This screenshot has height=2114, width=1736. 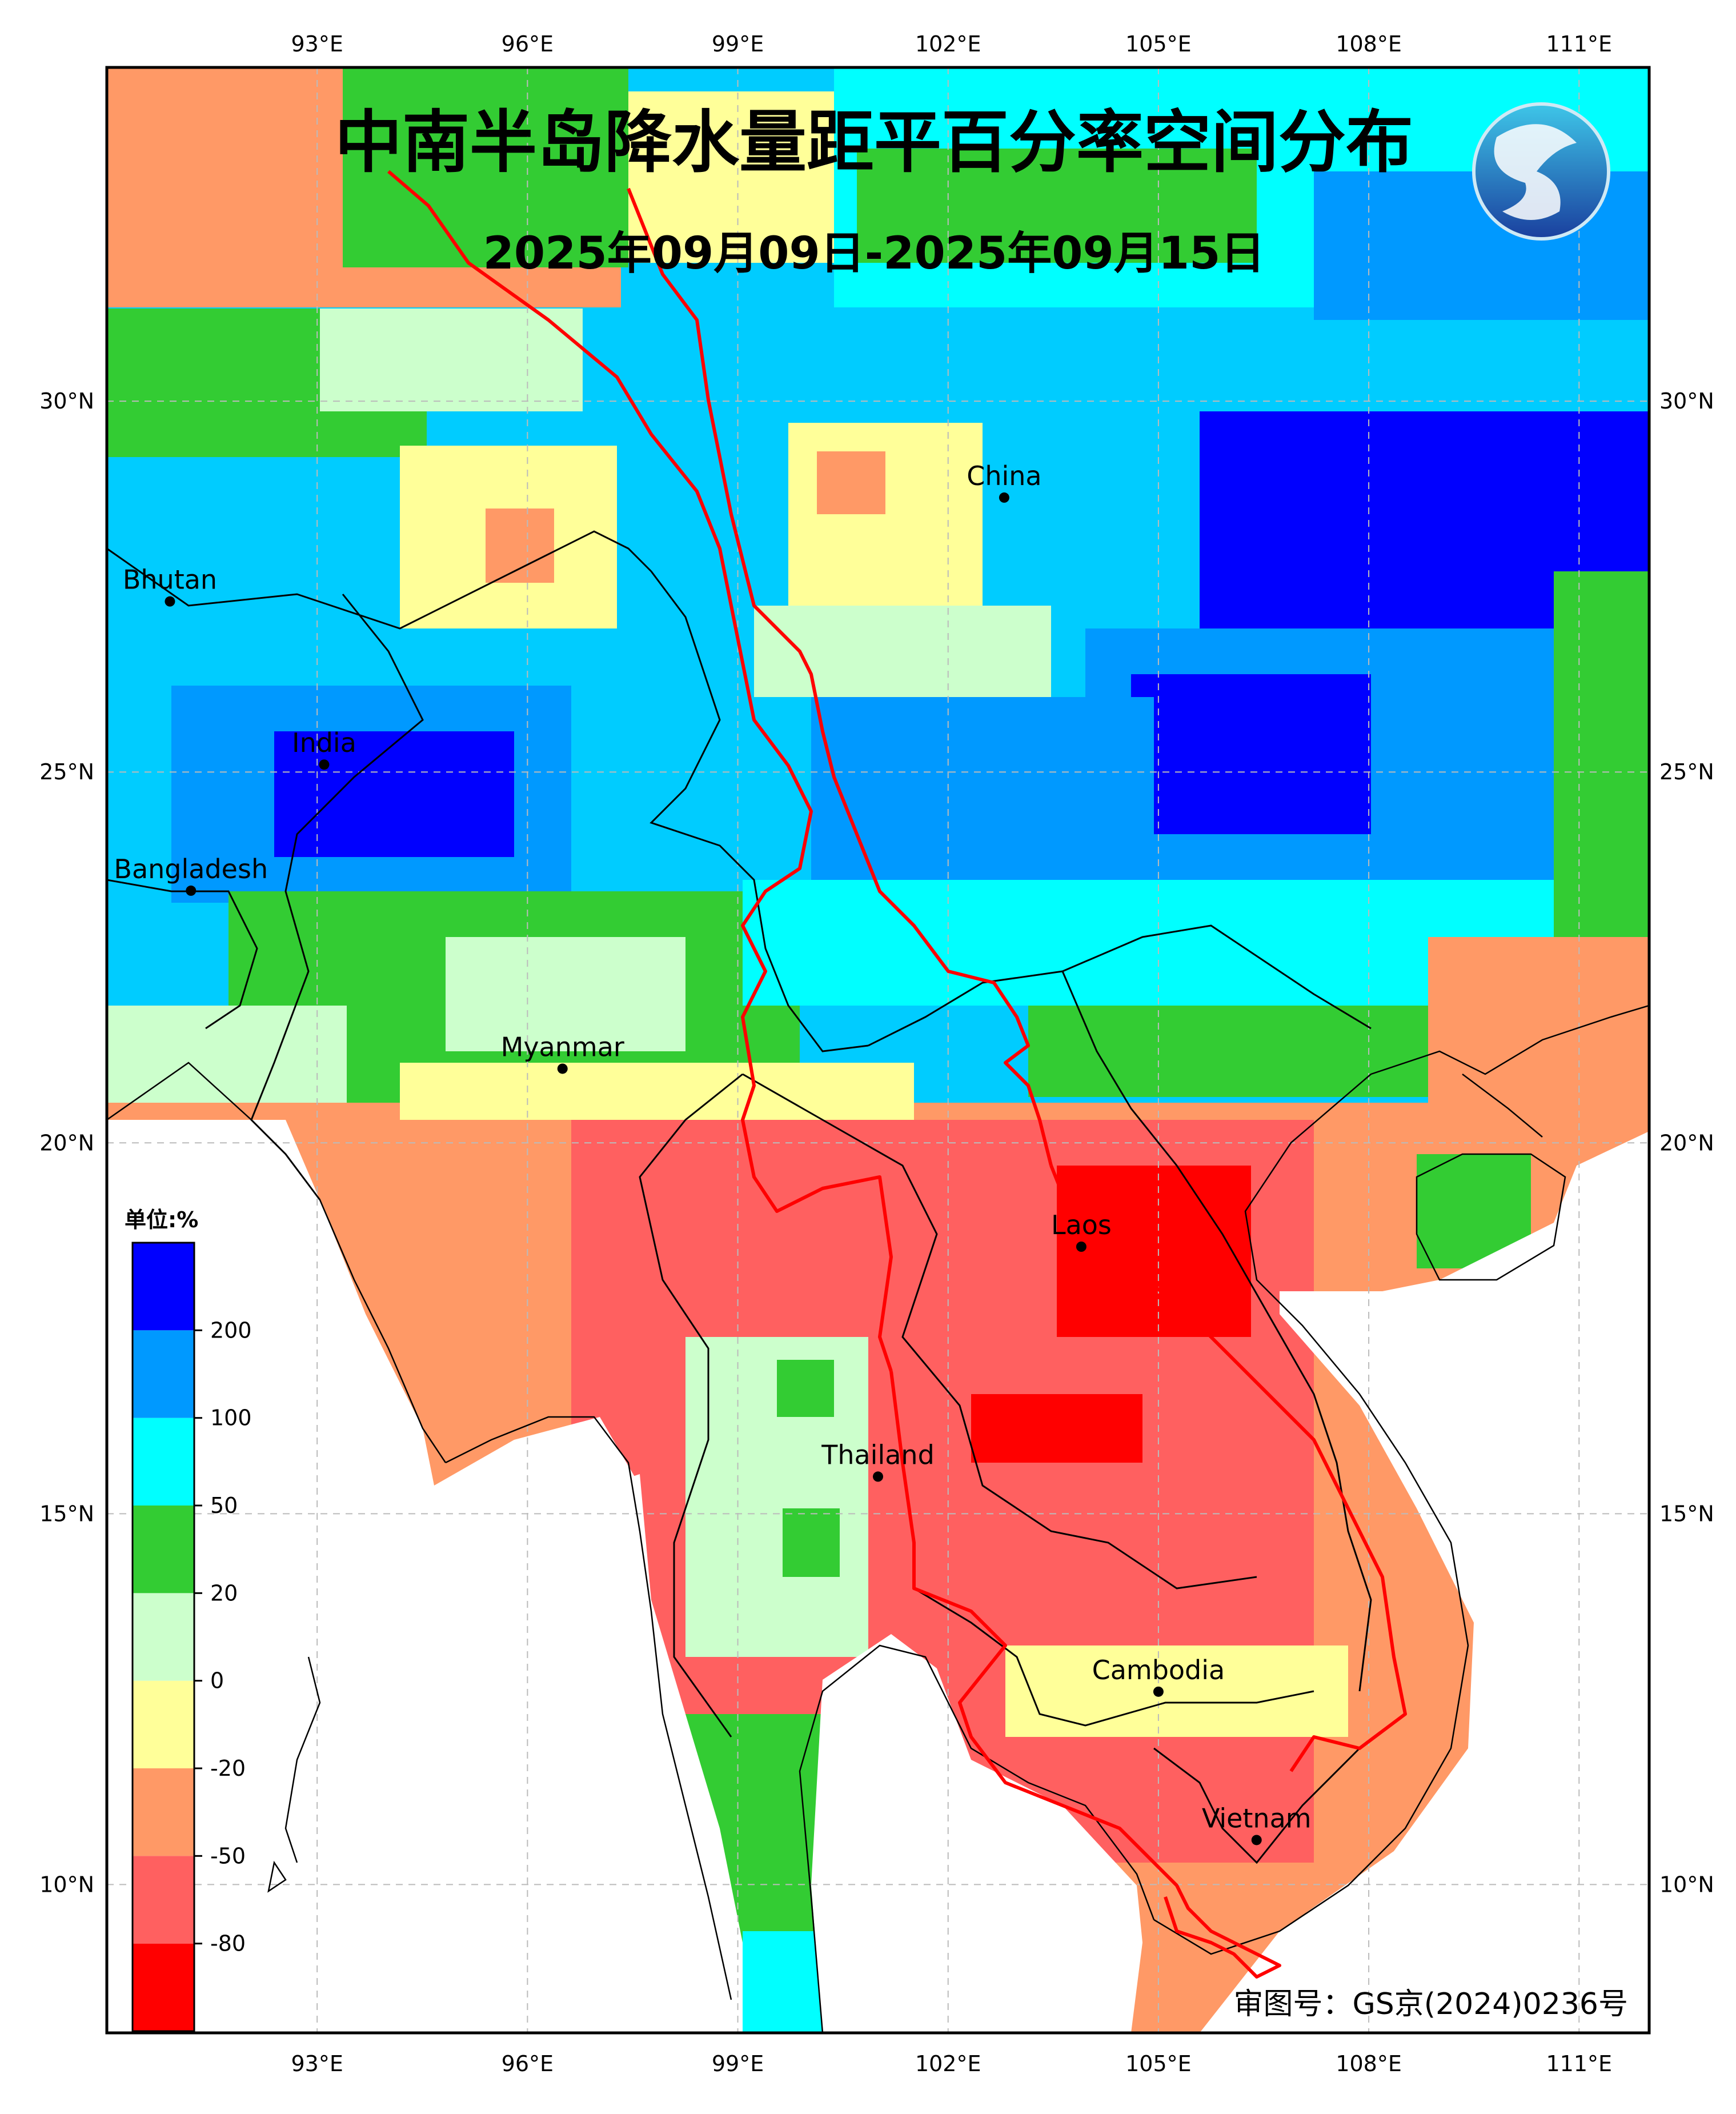 I want to click on field-zone-laos-red2, so click(x=1056, y=1429).